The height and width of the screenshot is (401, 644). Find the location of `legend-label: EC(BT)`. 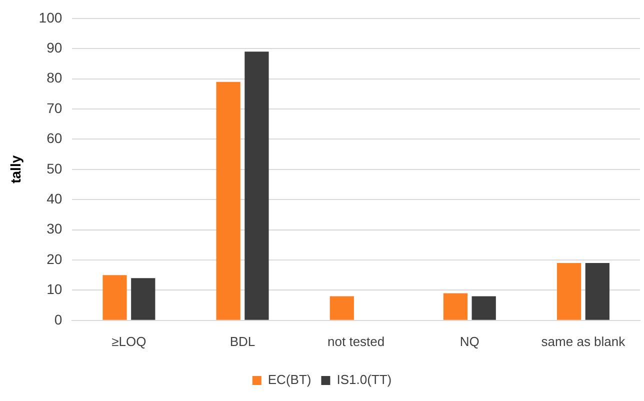

legend-label: EC(BT) is located at coordinates (290, 380).